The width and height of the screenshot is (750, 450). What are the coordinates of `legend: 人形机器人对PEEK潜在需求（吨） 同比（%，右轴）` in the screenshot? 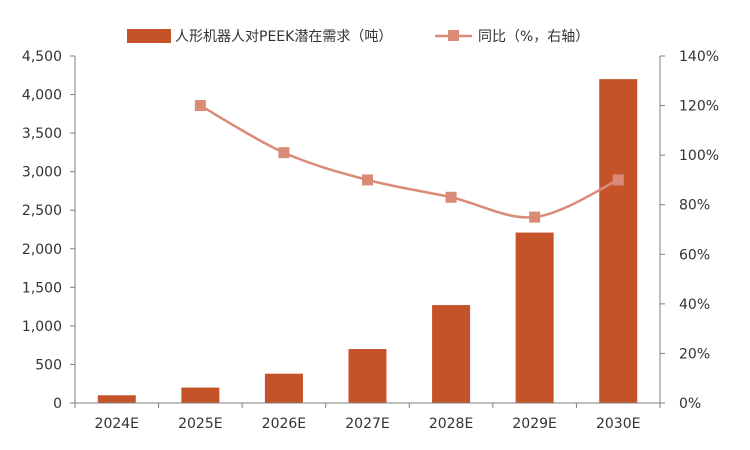 It's located at (358, 37).